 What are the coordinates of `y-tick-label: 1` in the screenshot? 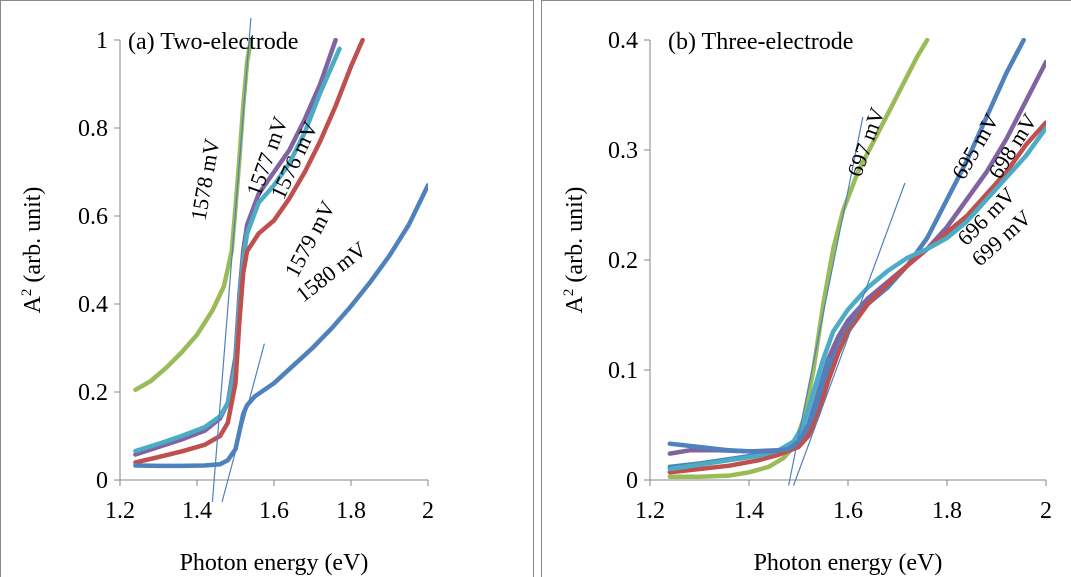 It's located at (102, 41).